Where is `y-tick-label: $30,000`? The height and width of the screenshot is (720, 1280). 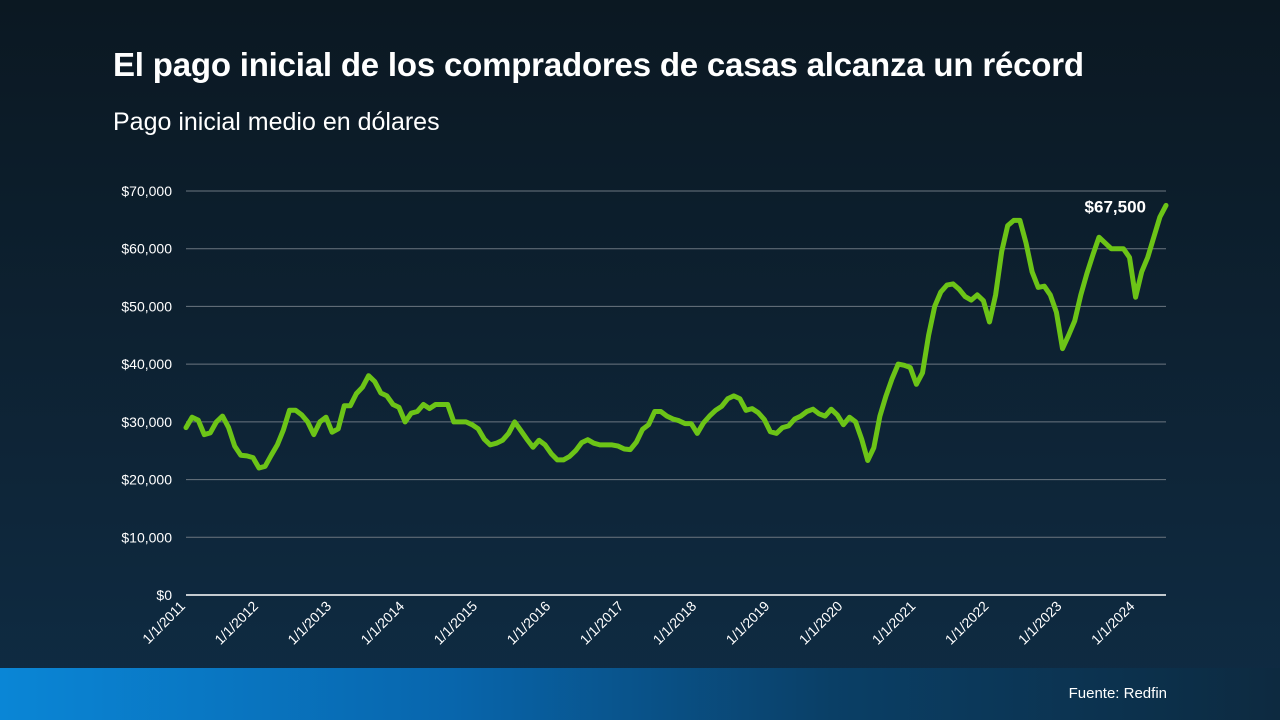
y-tick-label: $30,000 is located at coordinates (146, 422).